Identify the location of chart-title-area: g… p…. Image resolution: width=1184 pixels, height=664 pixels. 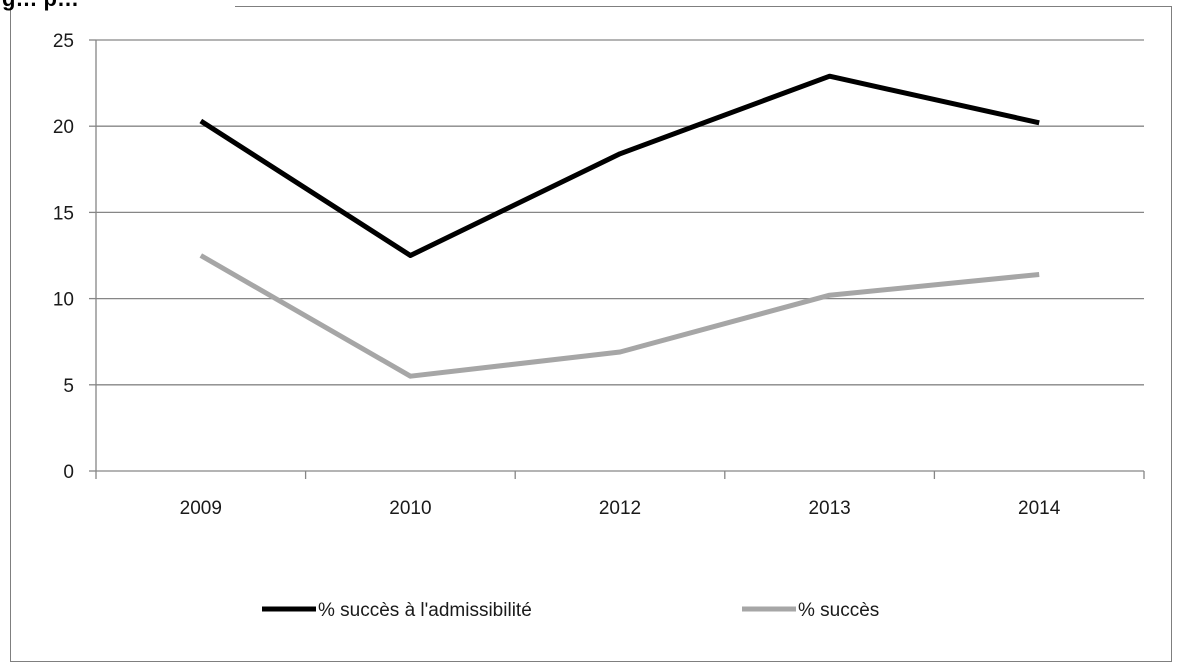
(117, 5).